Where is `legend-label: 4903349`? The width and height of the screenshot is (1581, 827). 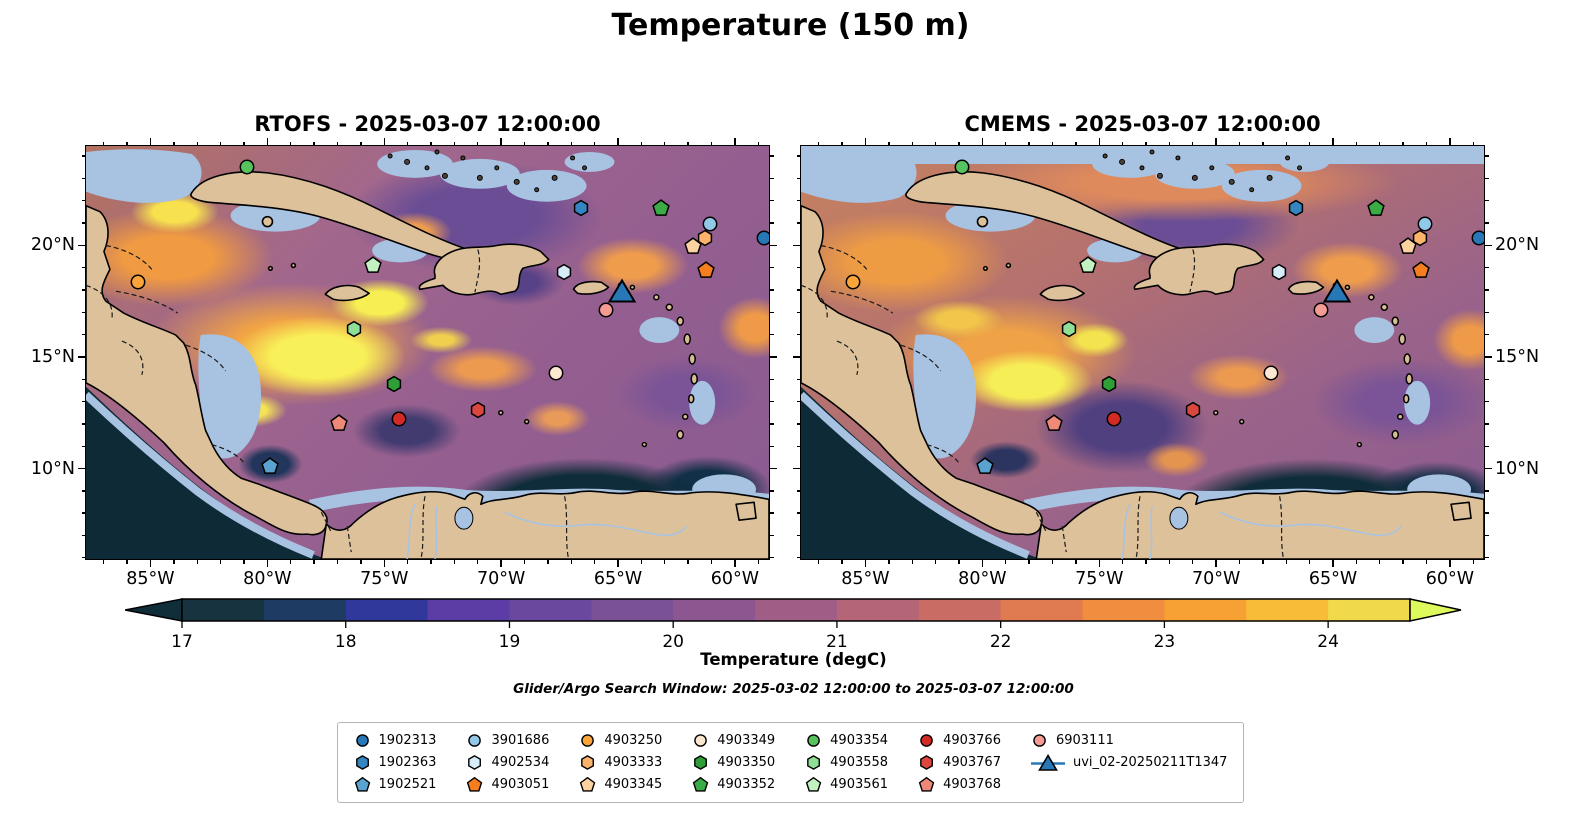
legend-label: 4903349 is located at coordinates (746, 740).